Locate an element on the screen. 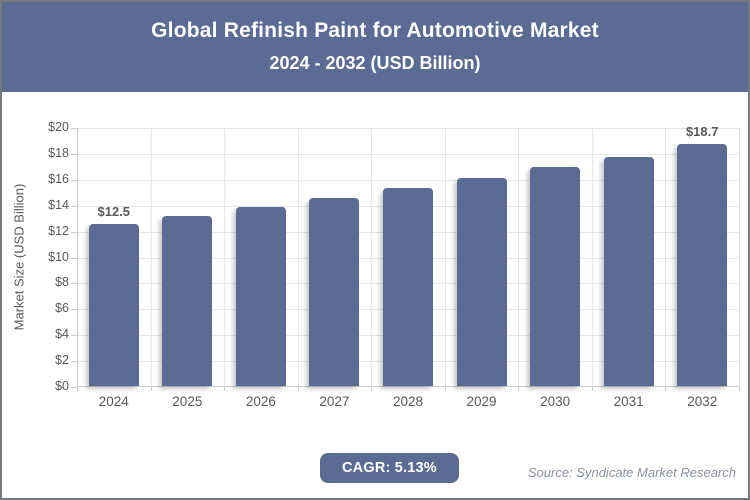 The height and width of the screenshot is (500, 750). source-credit: Source: Syndicate Market Research is located at coordinates (631, 472).